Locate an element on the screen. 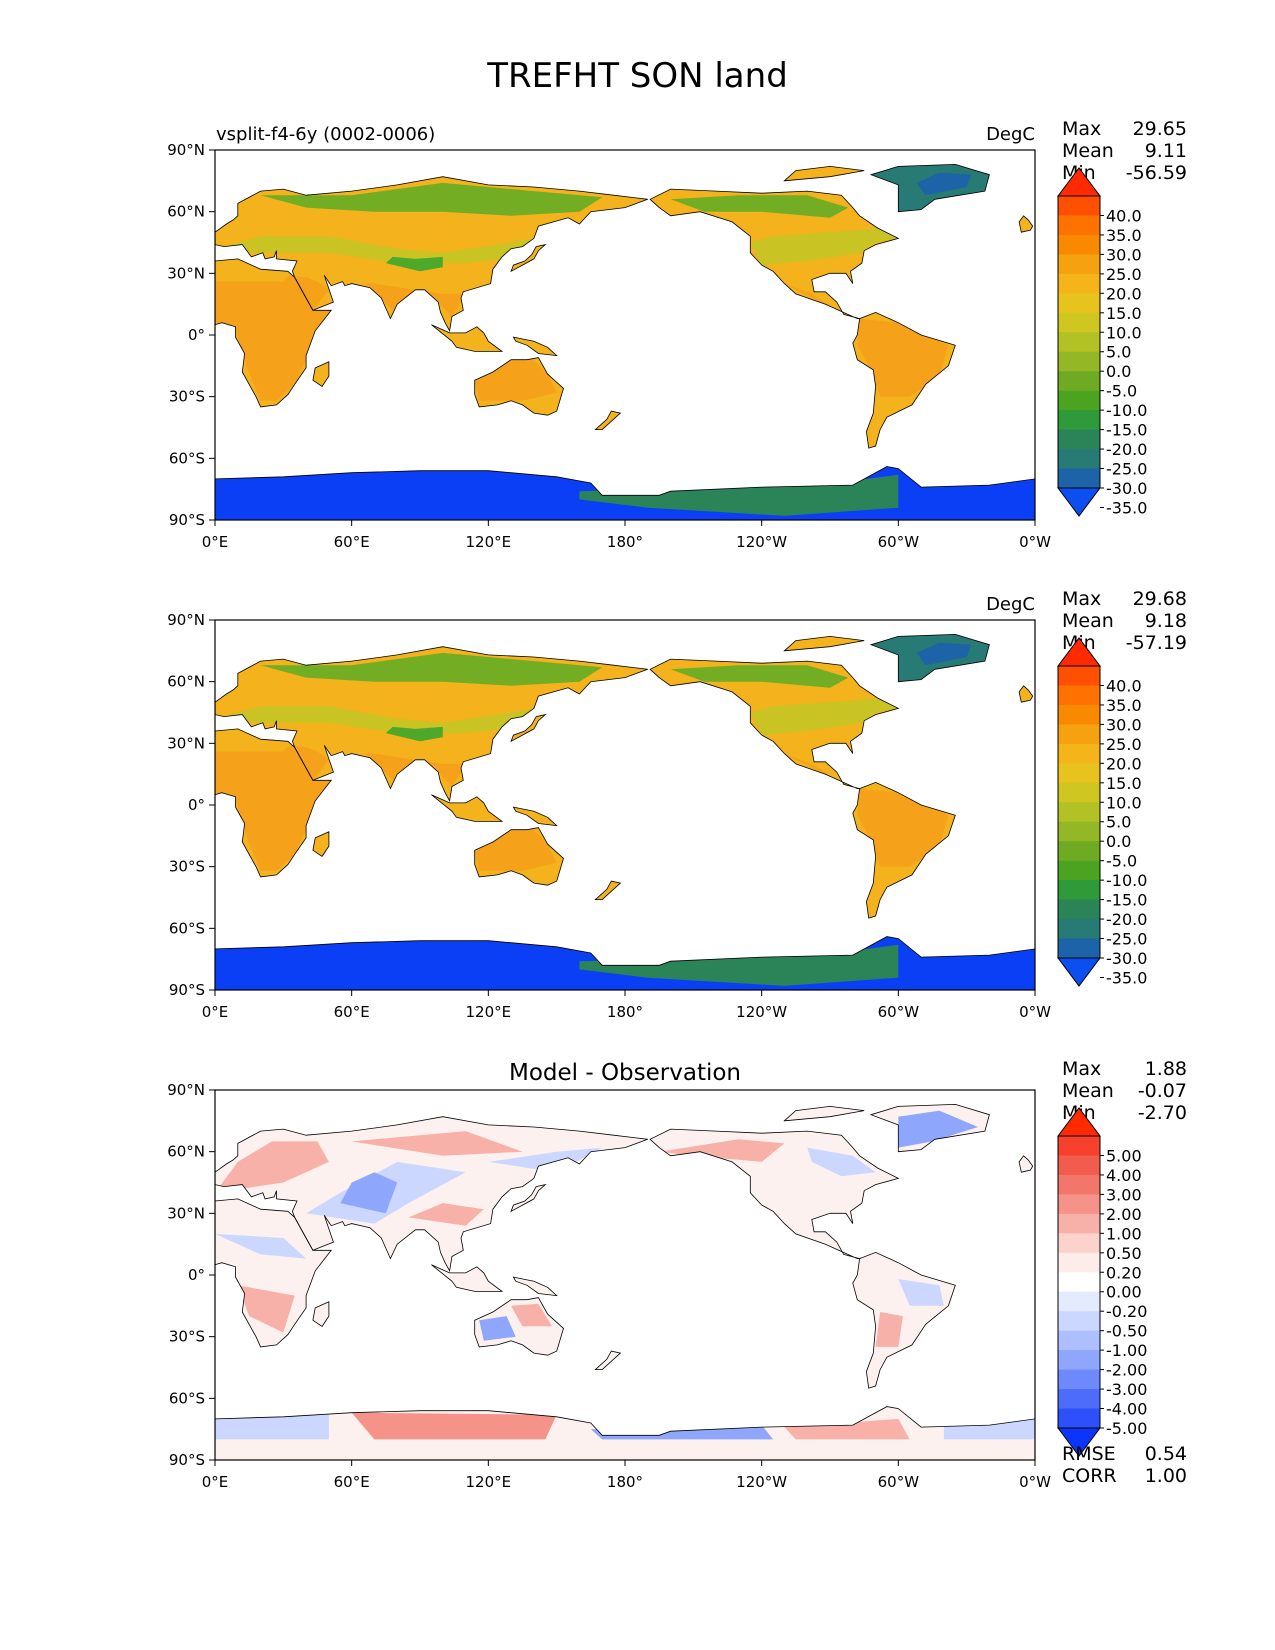 The height and width of the screenshot is (1650, 1275). contour-tibet is located at coordinates (414, 734).